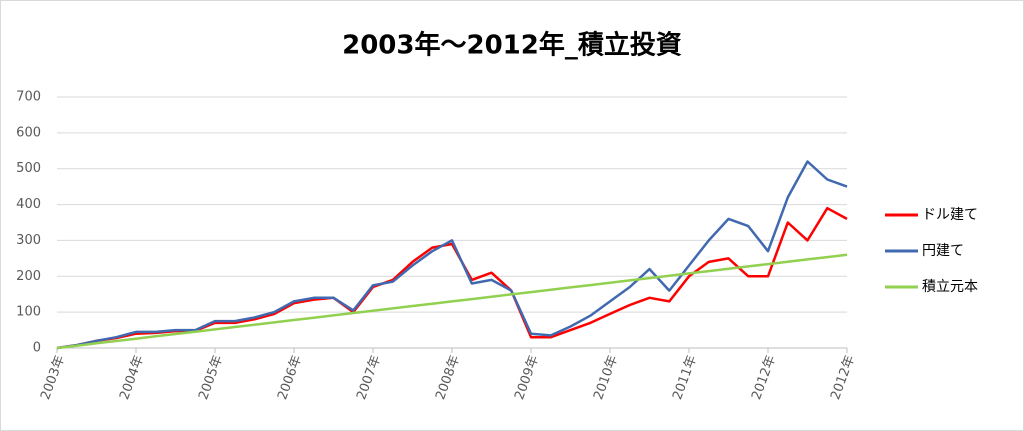 Image resolution: width=1024 pixels, height=431 pixels. I want to click on y-tick-label: 400, so click(28, 204).